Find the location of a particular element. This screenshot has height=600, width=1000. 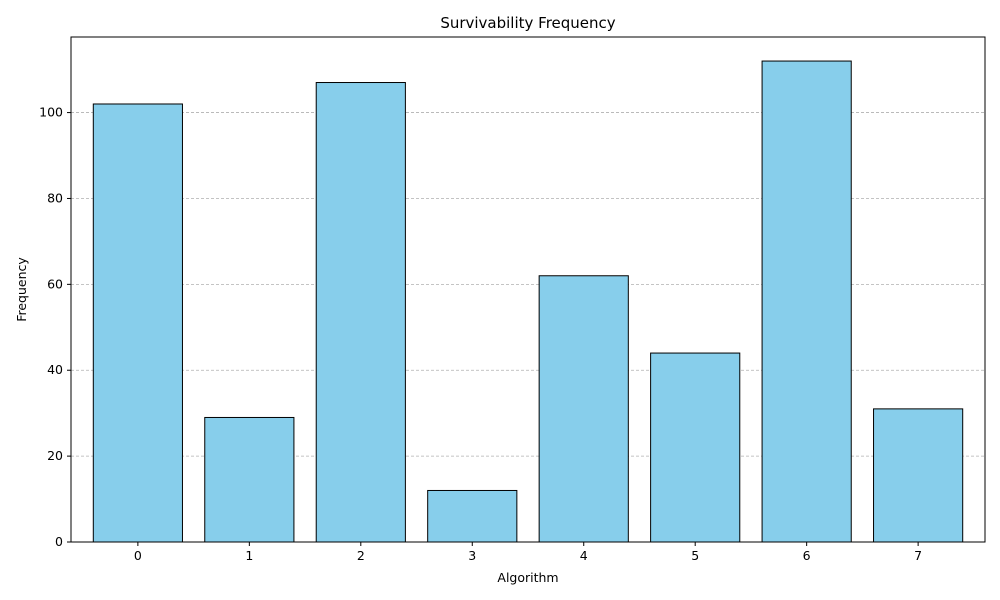

x-tick-label: 1 is located at coordinates (249, 555).